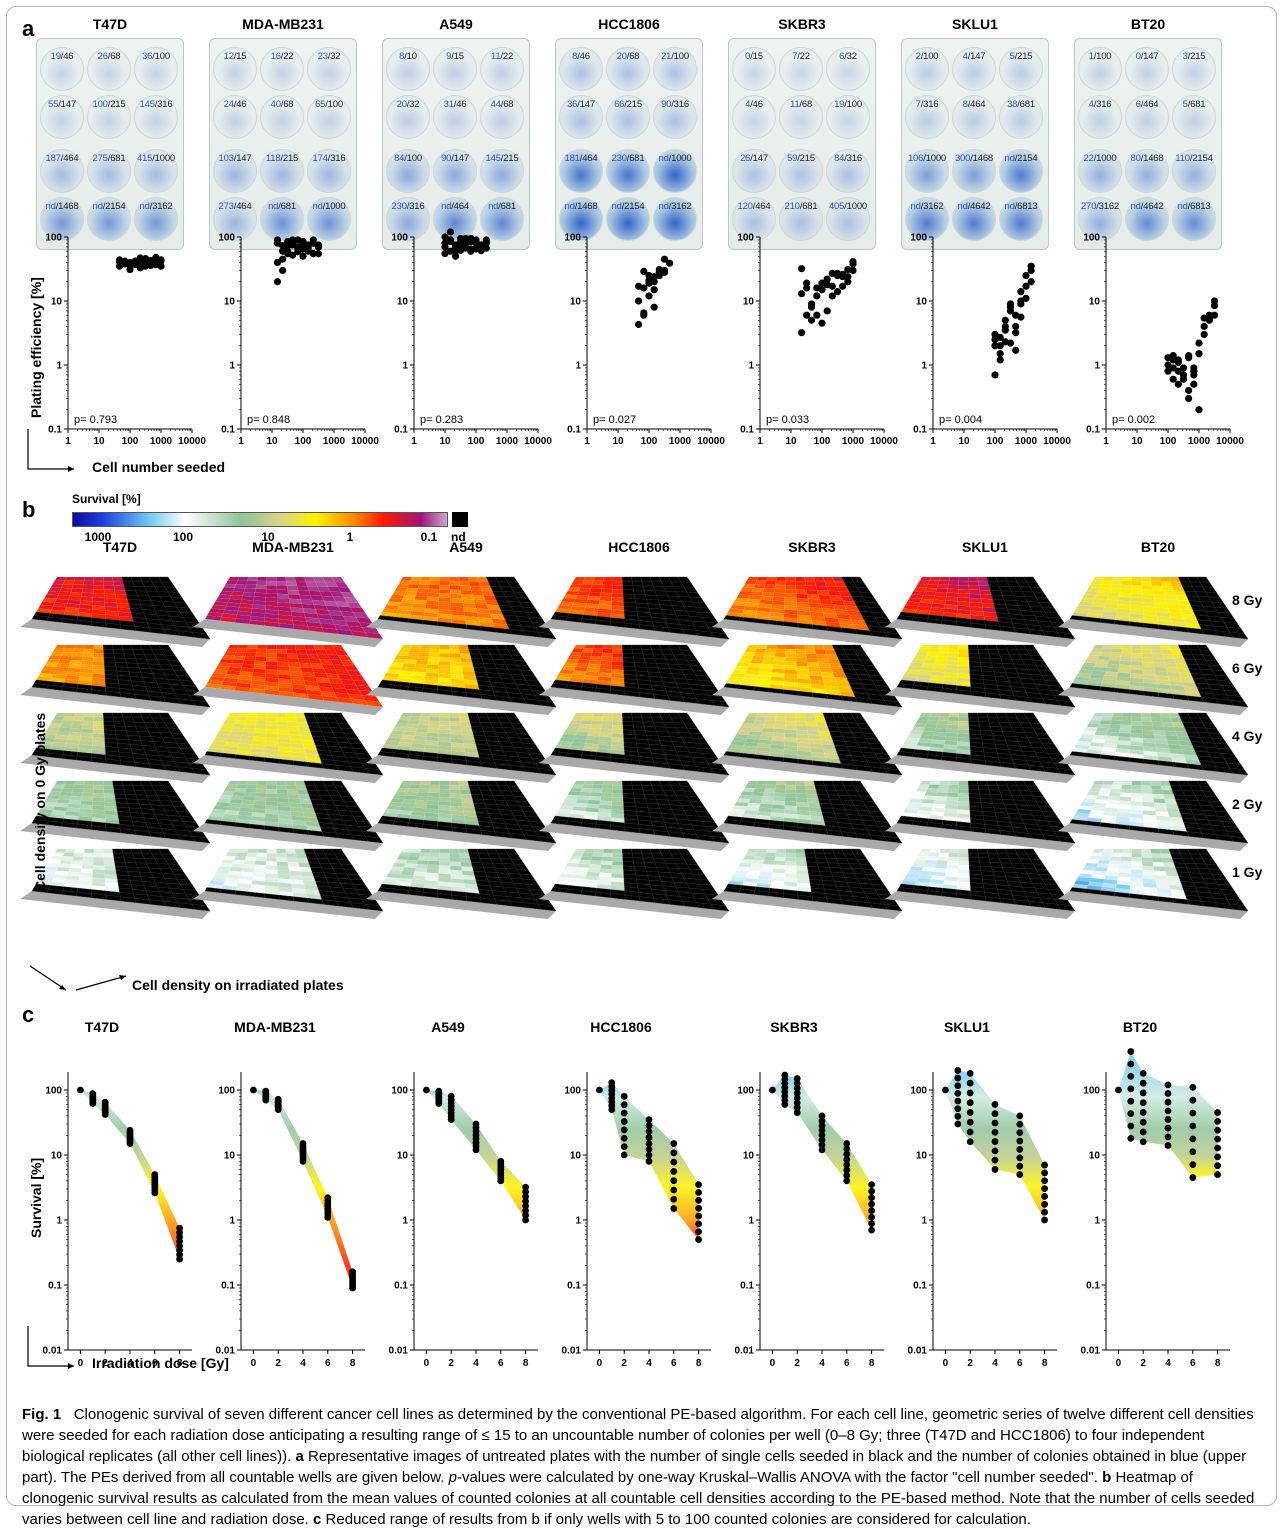 This screenshot has height=1530, width=1285. I want to click on well-label: nd/681, so click(502, 206).